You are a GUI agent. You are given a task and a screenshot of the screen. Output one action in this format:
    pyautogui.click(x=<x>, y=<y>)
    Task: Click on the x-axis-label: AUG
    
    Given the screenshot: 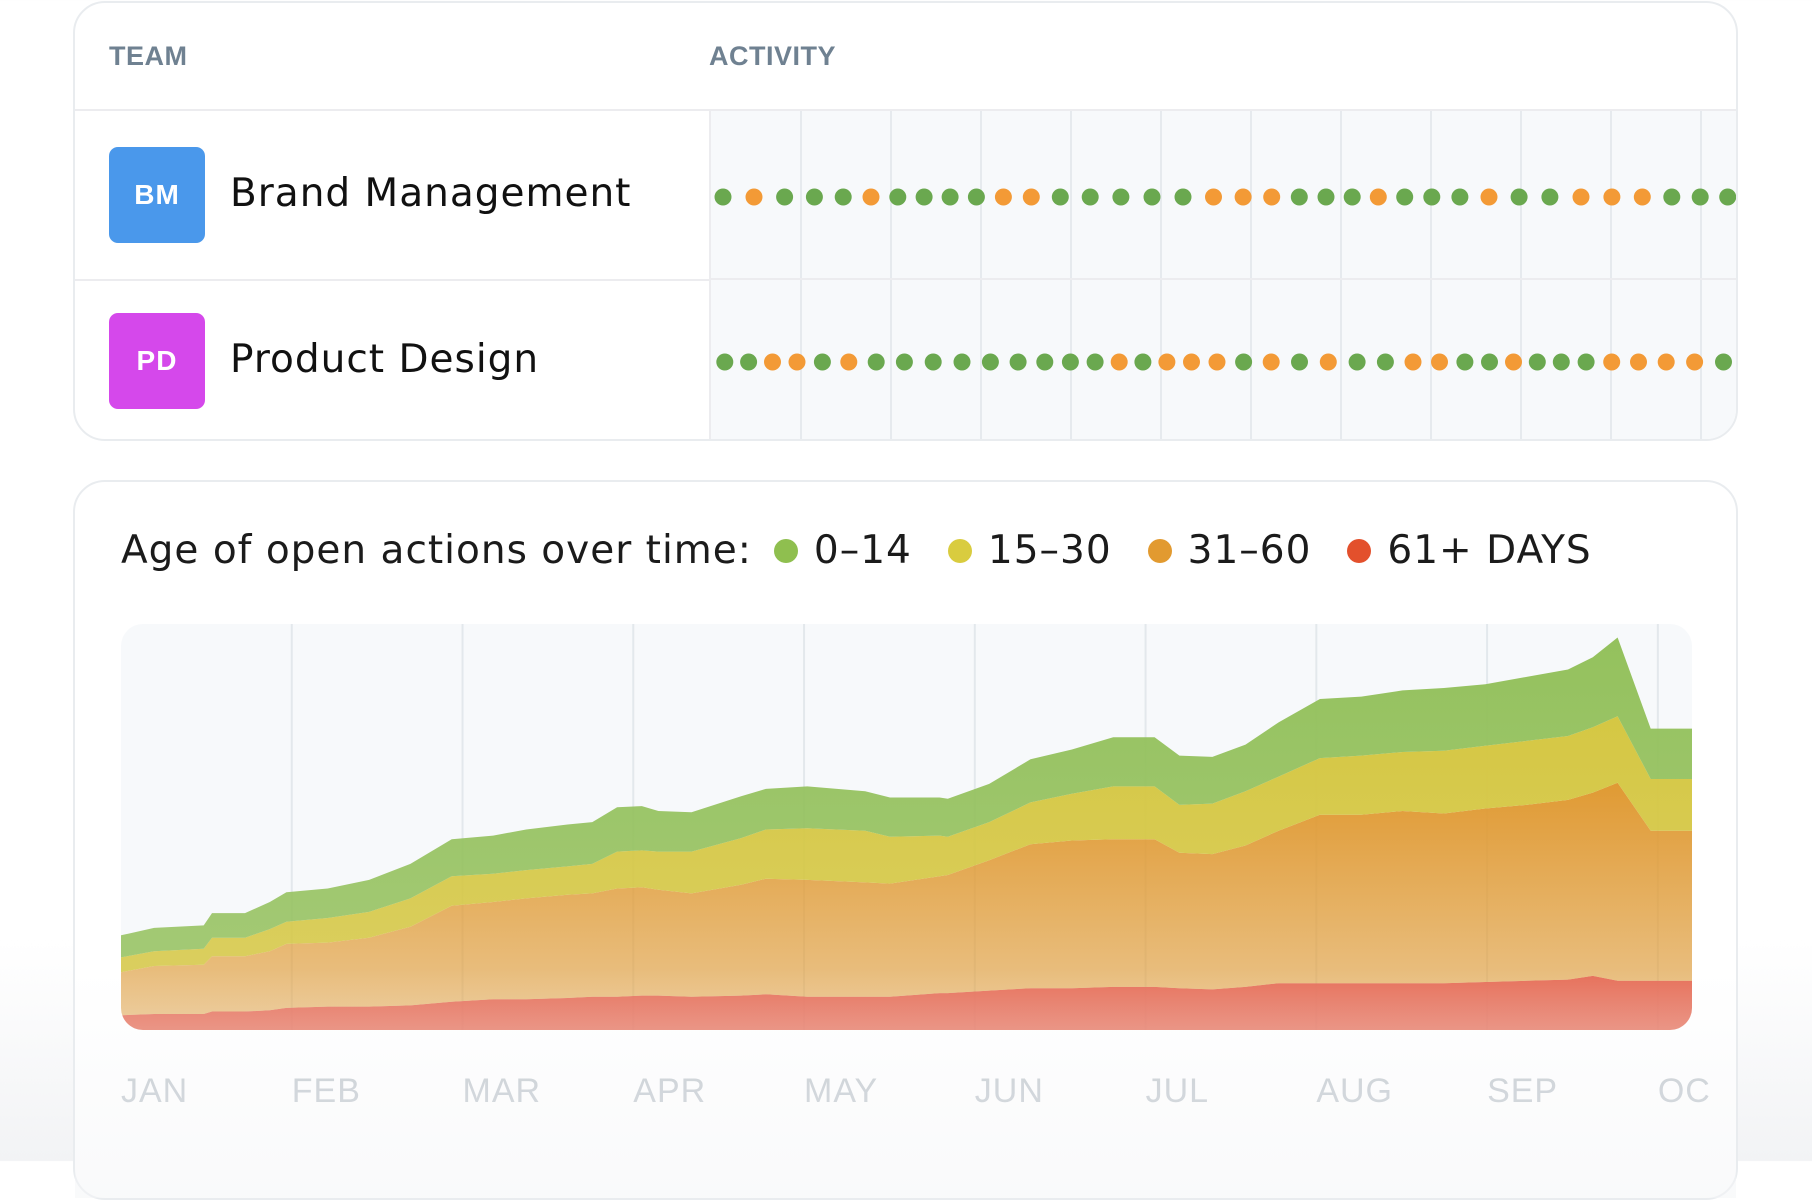 What is the action you would take?
    pyautogui.click(x=1354, y=1091)
    